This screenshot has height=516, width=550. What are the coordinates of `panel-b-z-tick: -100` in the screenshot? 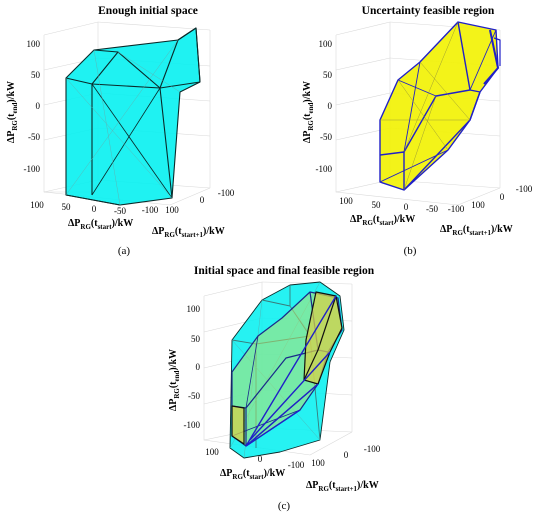 It's located at (324, 169).